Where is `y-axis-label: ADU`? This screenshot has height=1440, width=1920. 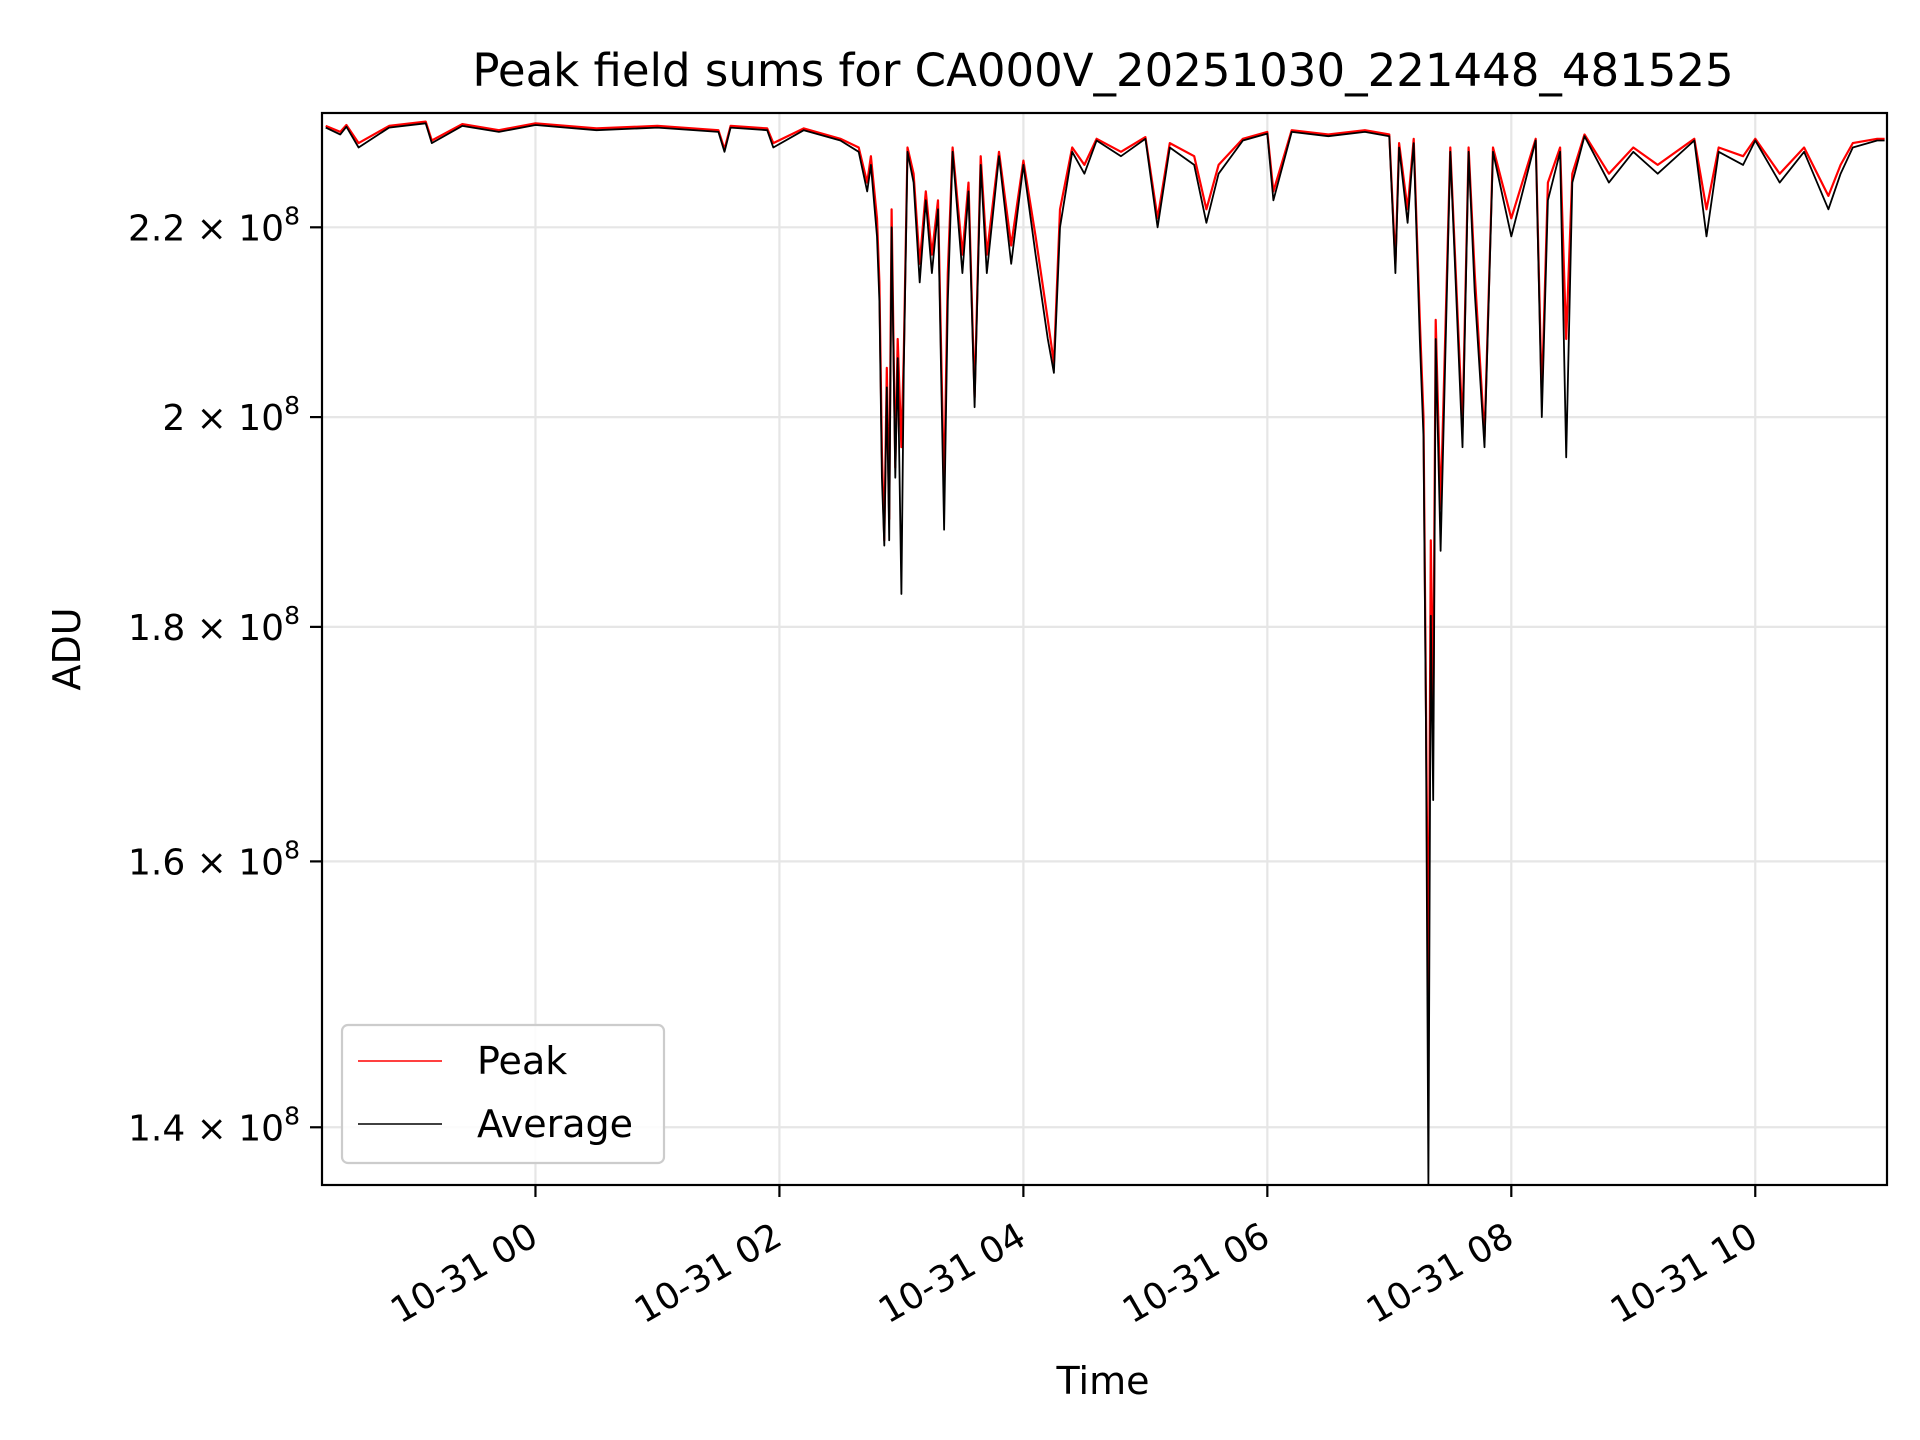 y-axis-label: ADU is located at coordinates (67, 648).